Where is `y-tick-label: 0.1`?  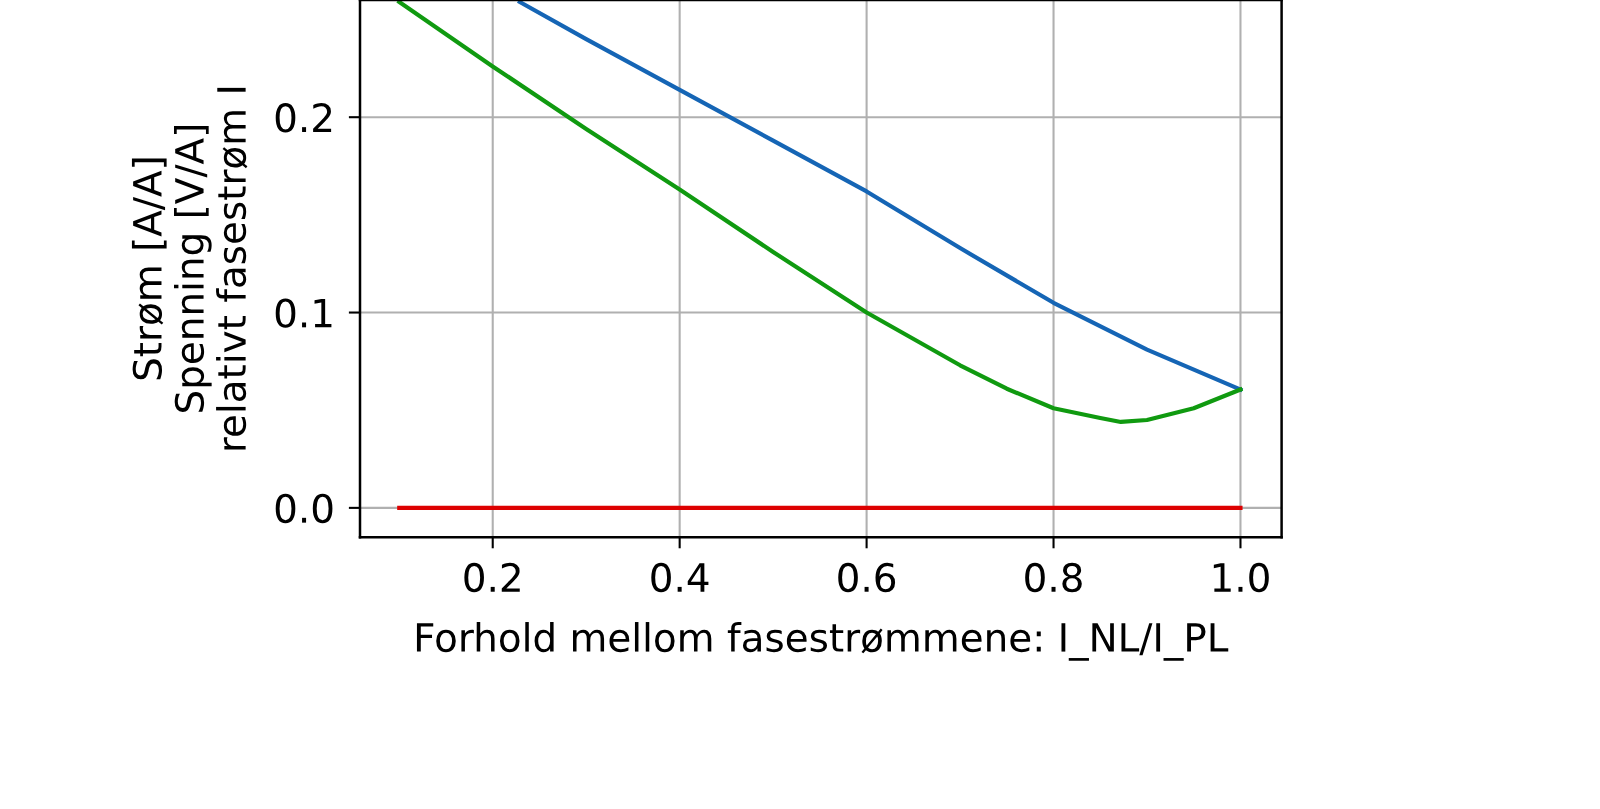 y-tick-label: 0.1 is located at coordinates (303, 313).